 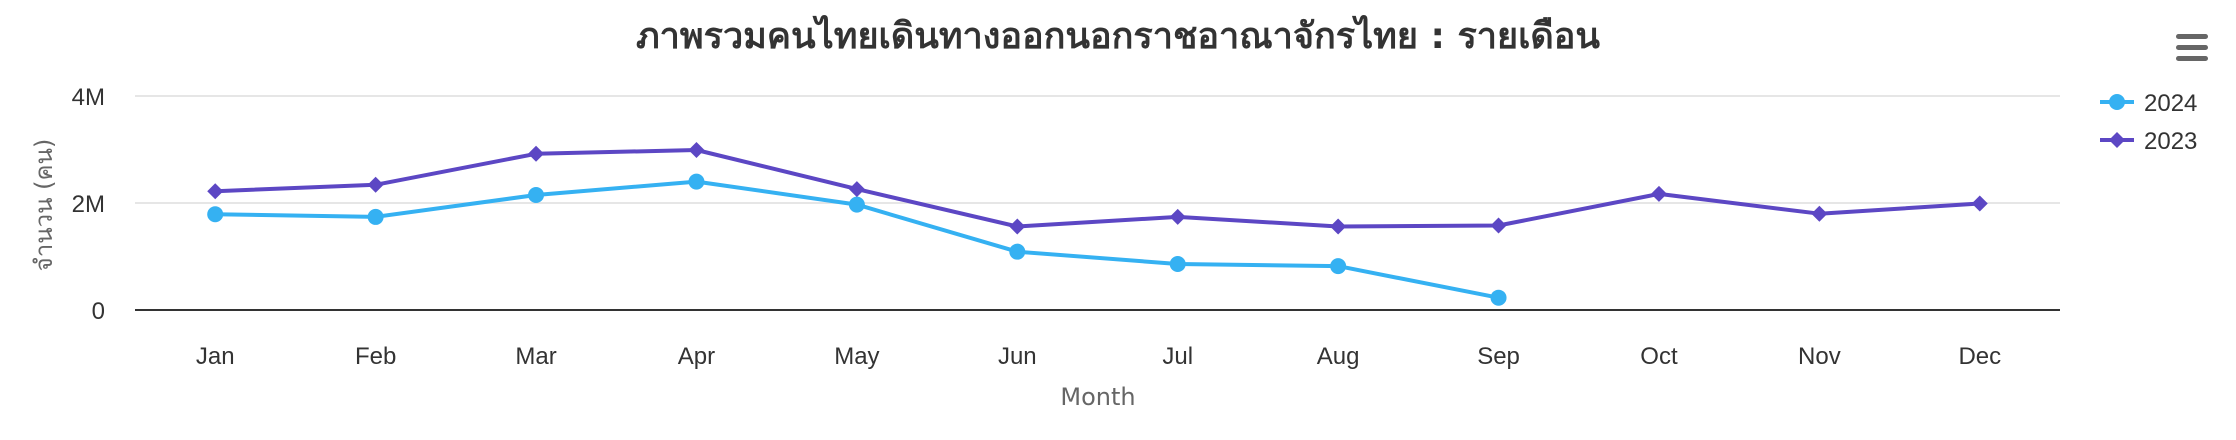 What do you see at coordinates (535, 356) in the screenshot?
I see `x-tick-label: Mar` at bounding box center [535, 356].